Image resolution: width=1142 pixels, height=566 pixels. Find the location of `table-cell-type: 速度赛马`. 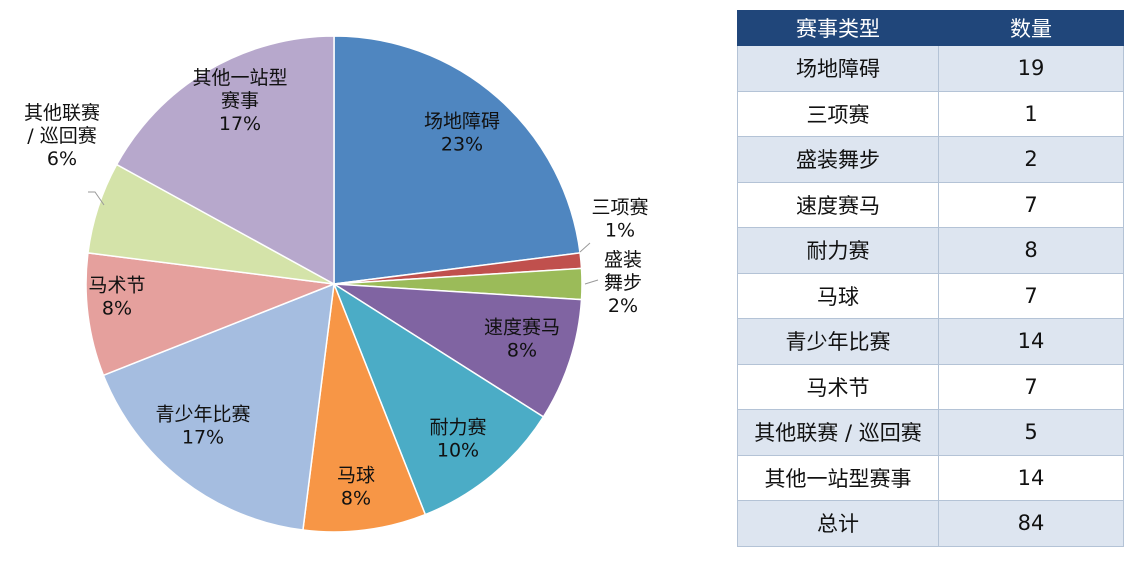

table-cell-type: 速度赛马 is located at coordinates (838, 204).